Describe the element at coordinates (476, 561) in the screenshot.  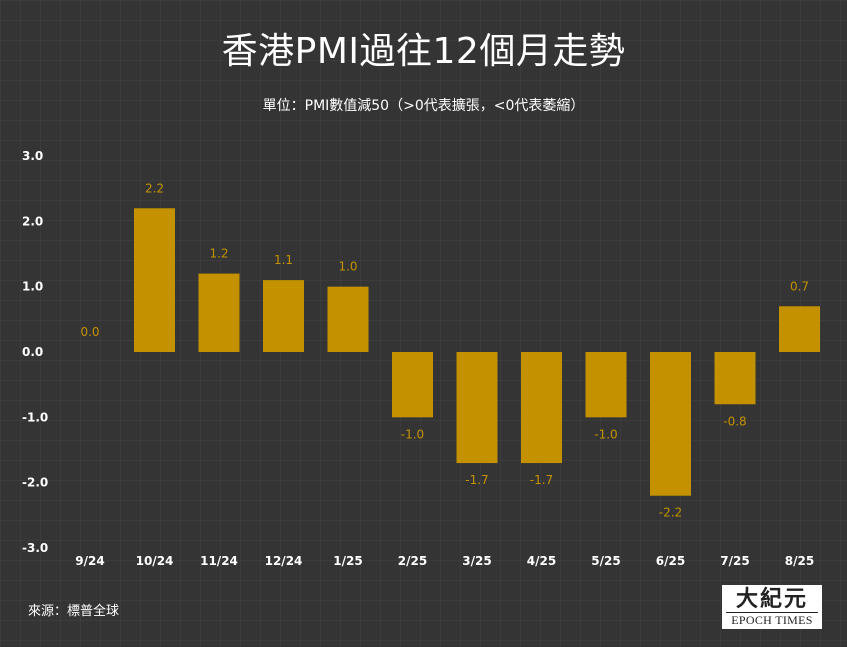
I see `x-tick-label: 3/25` at that location.